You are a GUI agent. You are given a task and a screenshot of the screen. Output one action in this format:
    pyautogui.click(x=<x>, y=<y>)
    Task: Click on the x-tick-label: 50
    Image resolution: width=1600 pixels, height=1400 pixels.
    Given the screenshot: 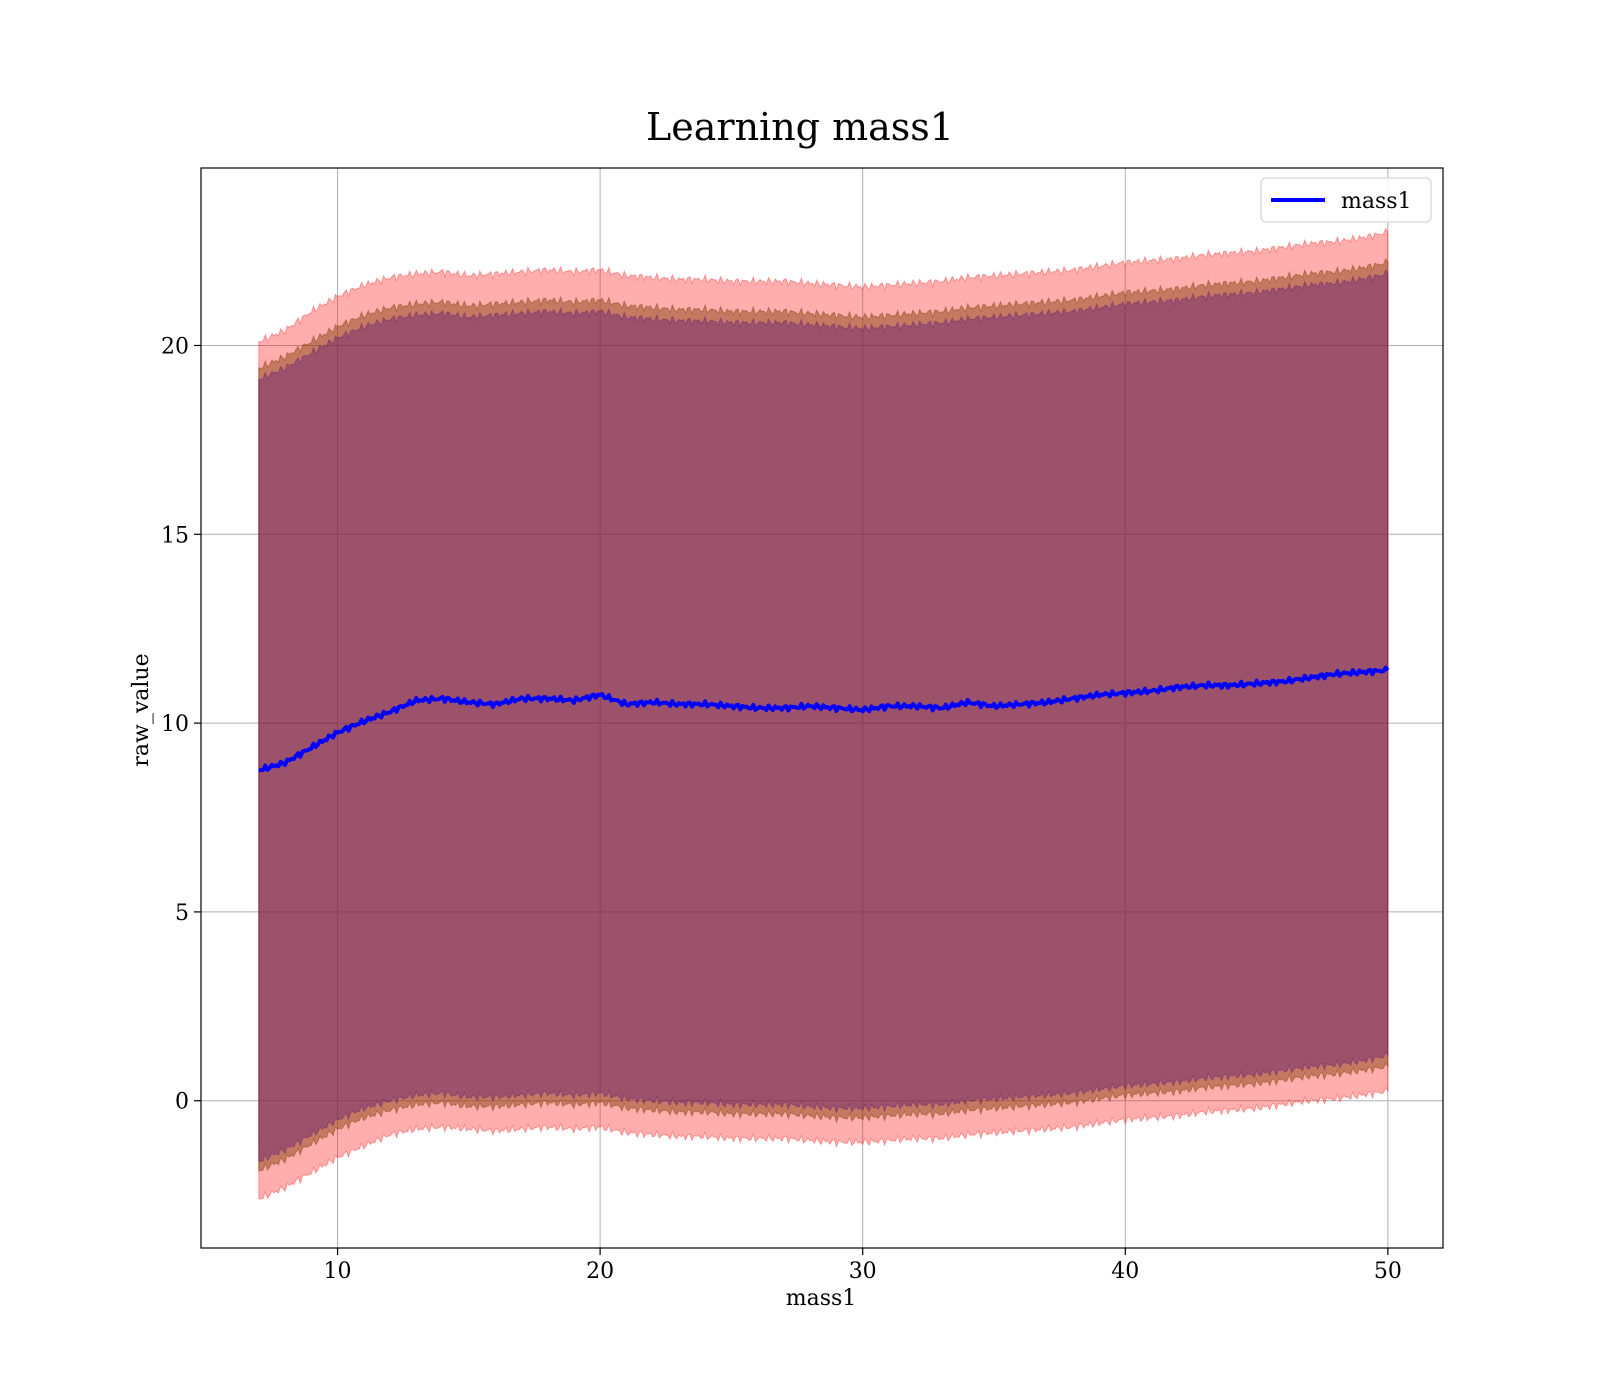 What is the action you would take?
    pyautogui.click(x=1388, y=1271)
    